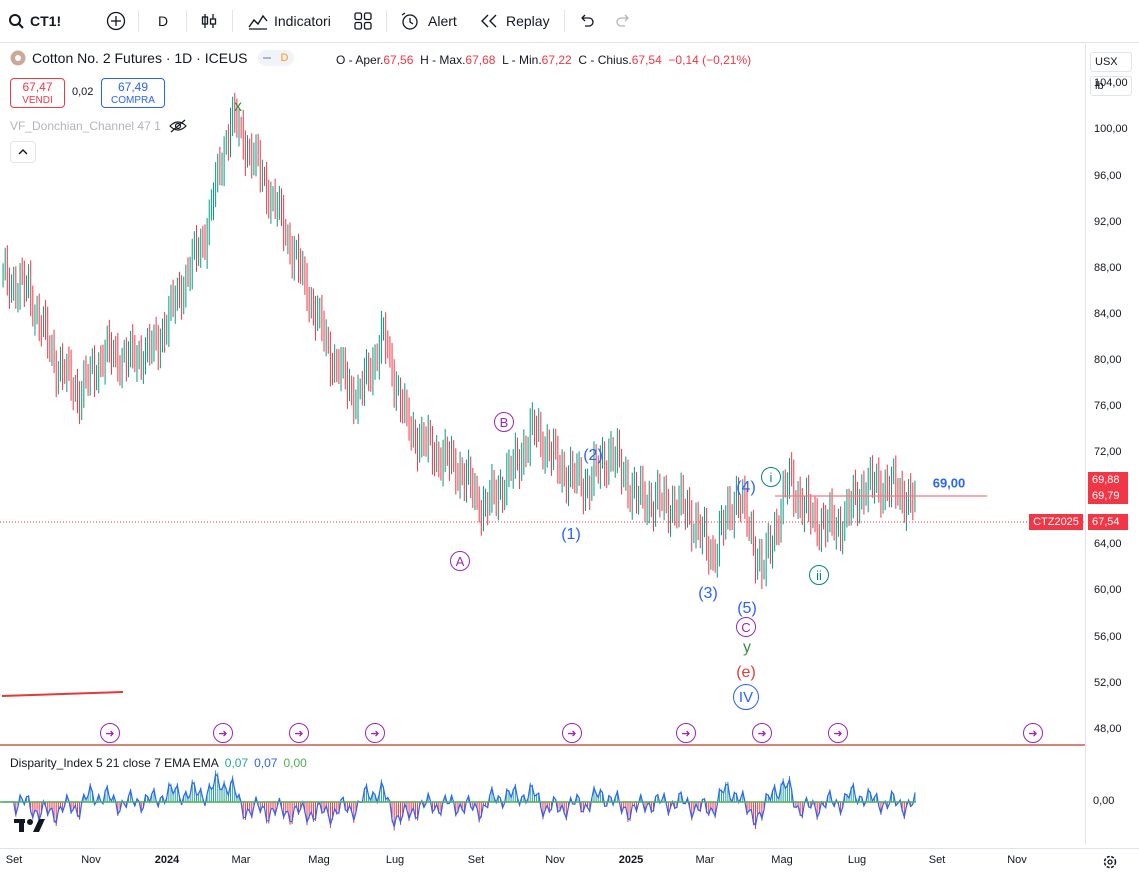  Describe the element at coordinates (528, 21) in the screenshot. I see `replay-label: Replay` at that location.